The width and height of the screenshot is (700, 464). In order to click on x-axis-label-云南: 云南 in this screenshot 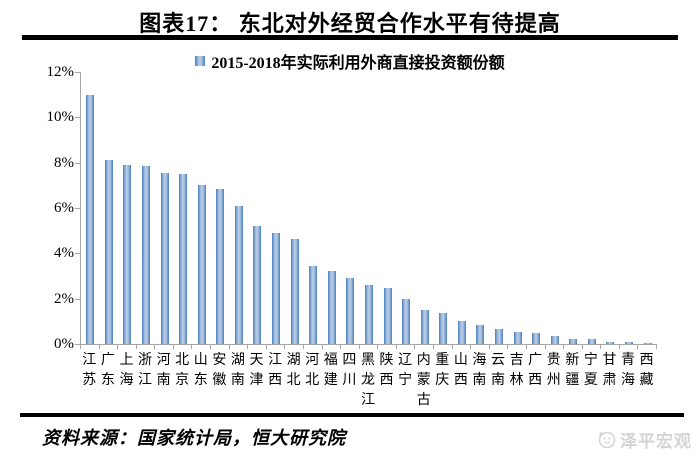, I will do `click(498, 370)`.